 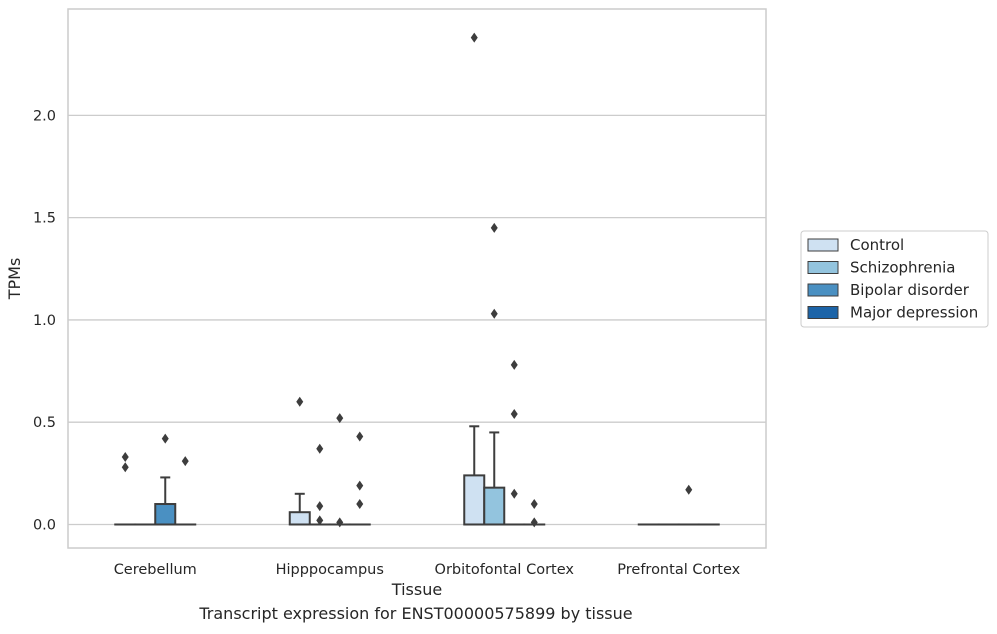 What do you see at coordinates (910, 290) in the screenshot?
I see `legend-label: Bipolar disorder` at bounding box center [910, 290].